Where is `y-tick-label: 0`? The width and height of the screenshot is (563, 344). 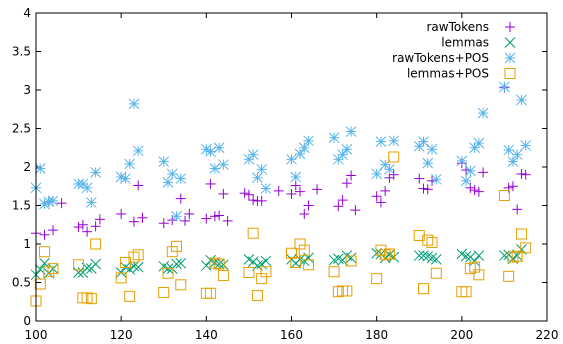 y-tick-label: 0 is located at coordinates (27, 321).